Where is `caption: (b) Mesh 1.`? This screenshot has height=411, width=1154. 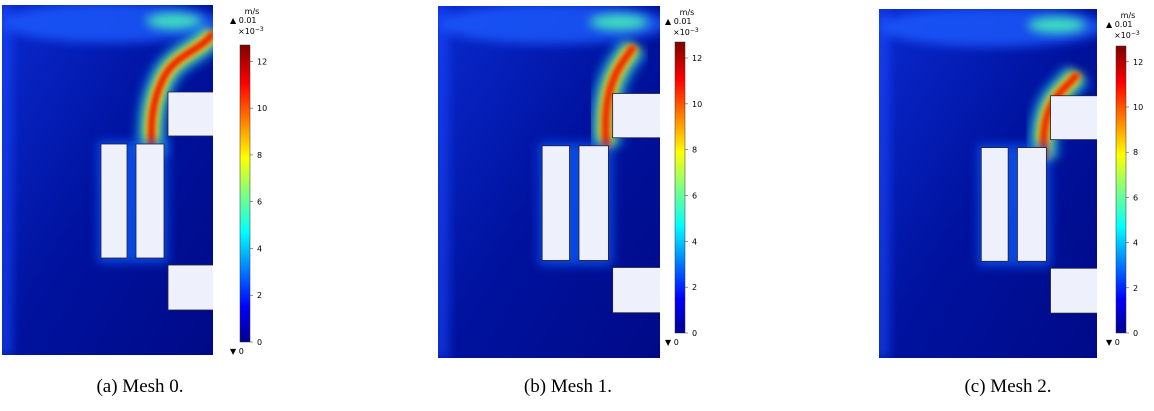 caption: (b) Mesh 1. is located at coordinates (568, 386).